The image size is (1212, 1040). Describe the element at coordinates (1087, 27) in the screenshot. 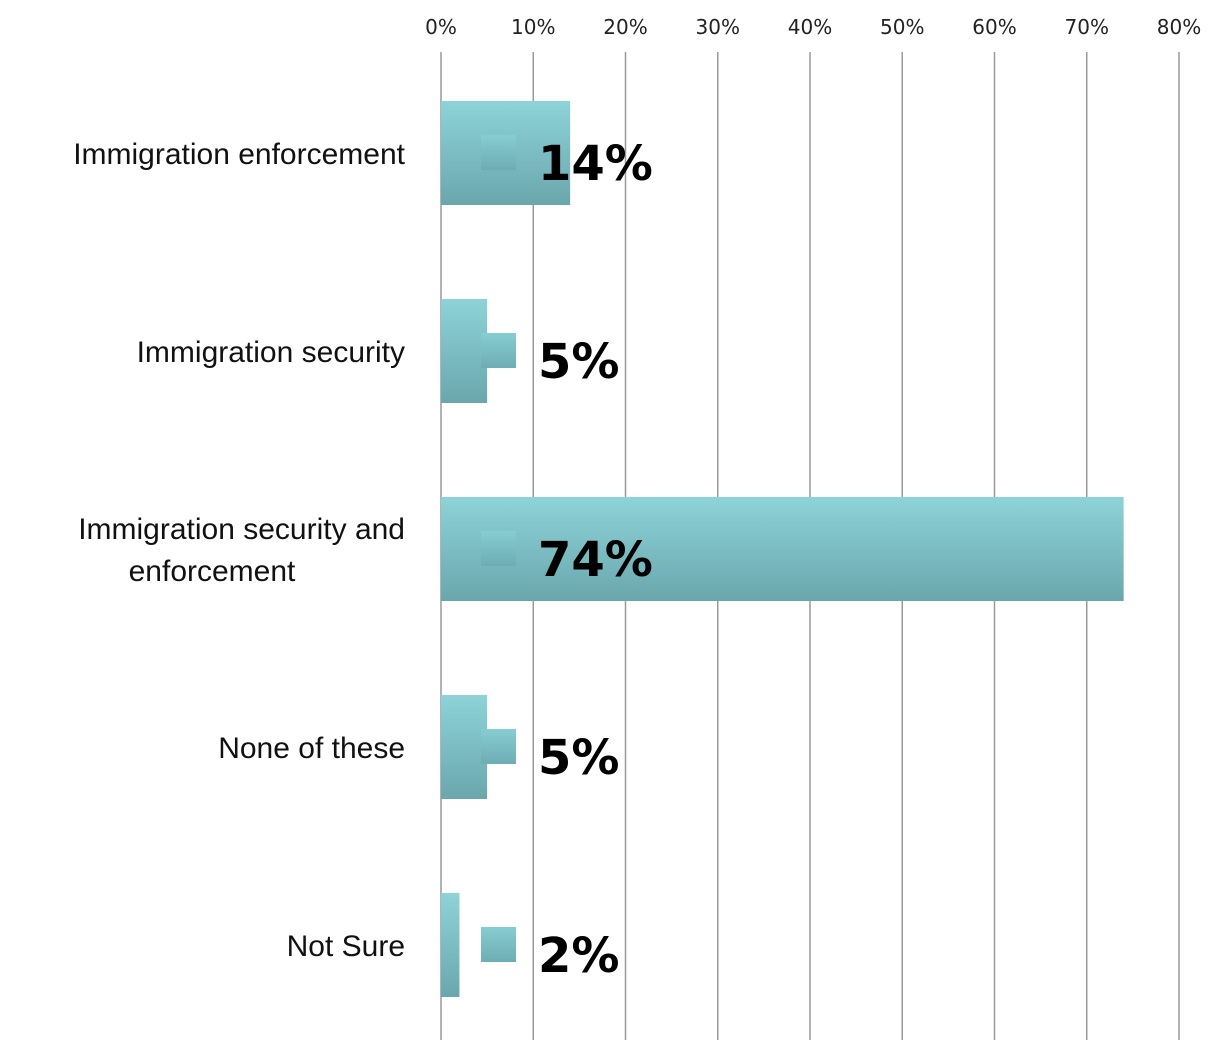

I see `x-tick-label: 70%` at that location.